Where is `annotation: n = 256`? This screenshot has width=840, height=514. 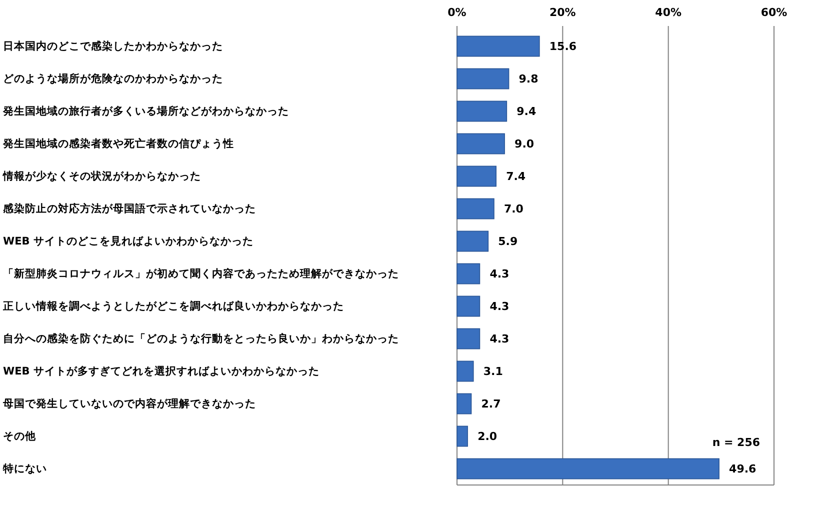 annotation: n = 256 is located at coordinates (736, 442).